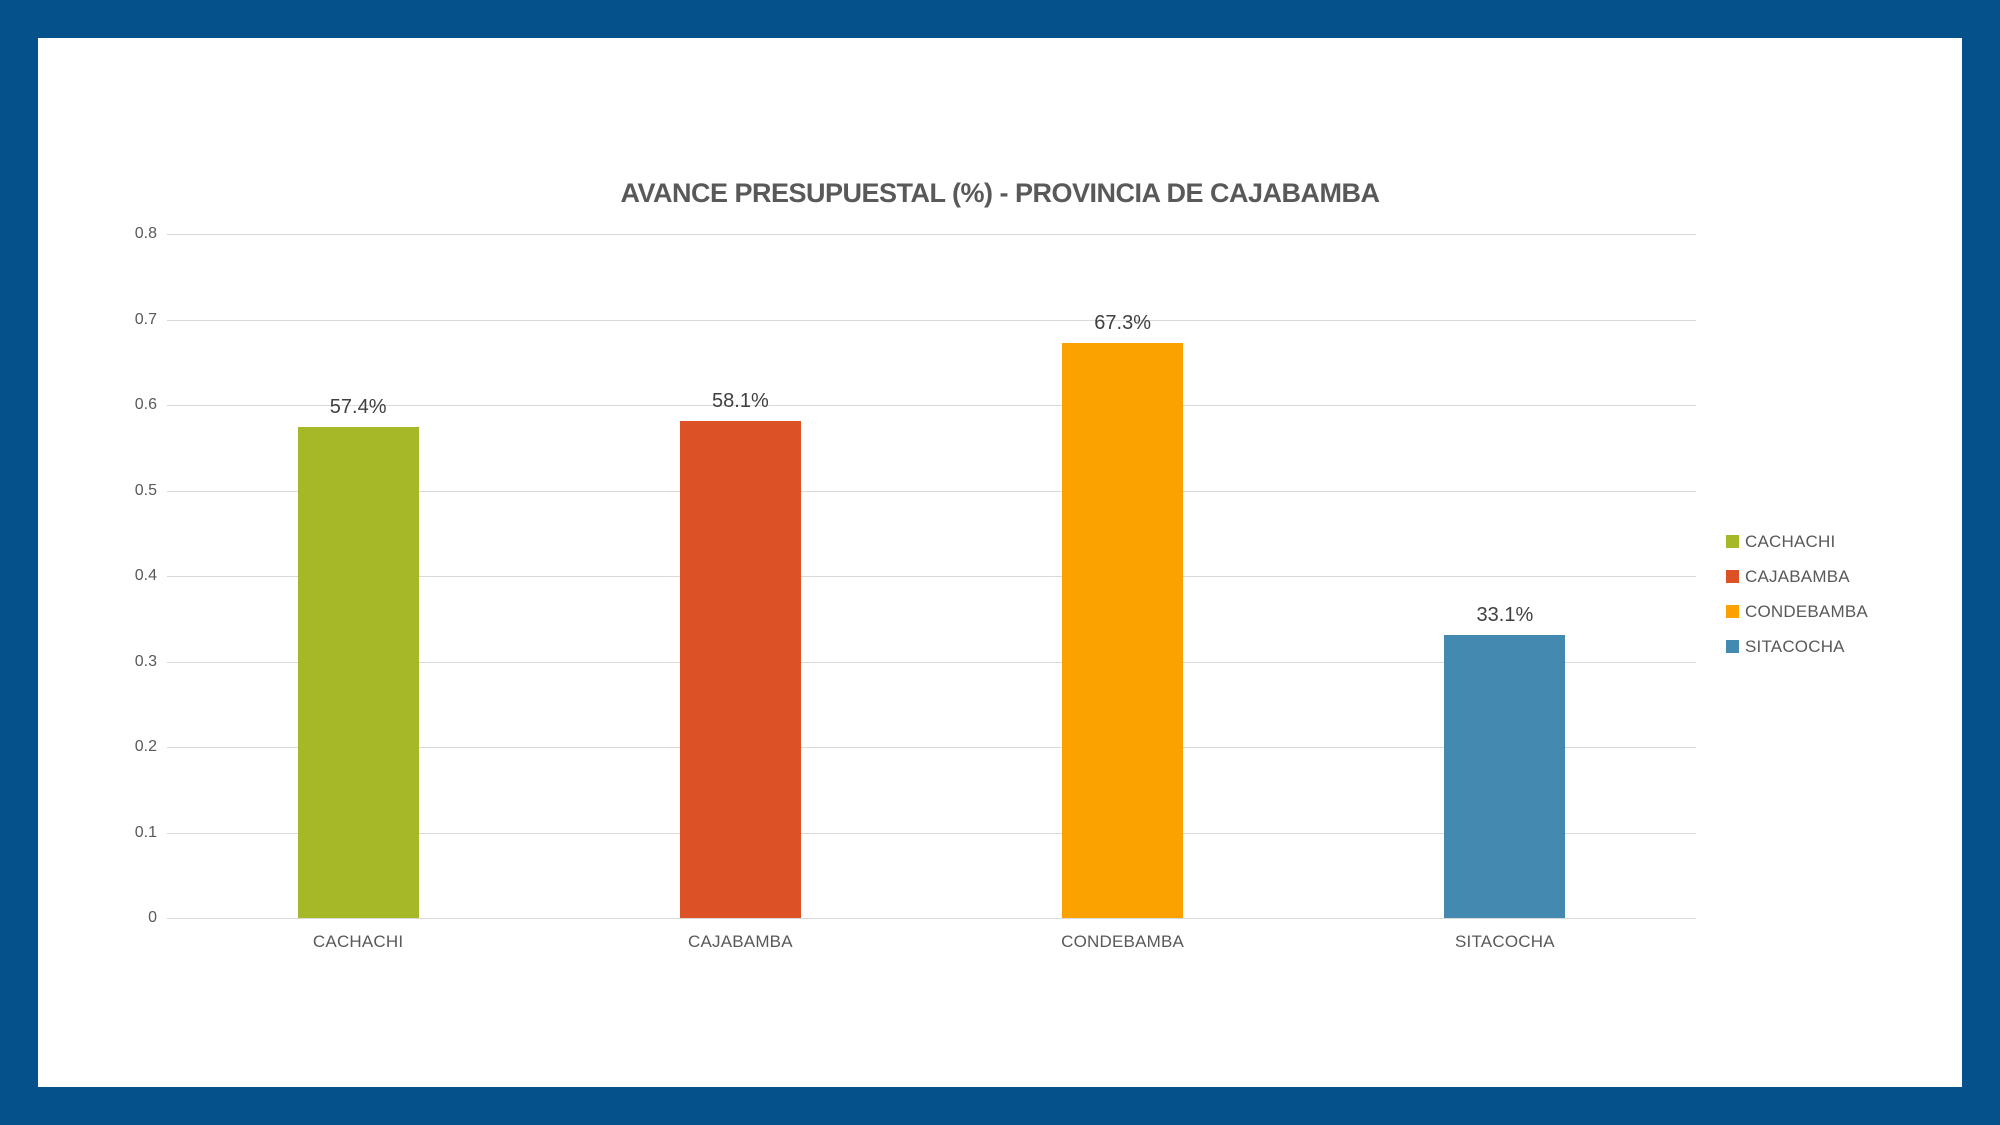 This screenshot has height=1125, width=2000. What do you see at coordinates (1123, 630) in the screenshot?
I see `bar-condebamba` at bounding box center [1123, 630].